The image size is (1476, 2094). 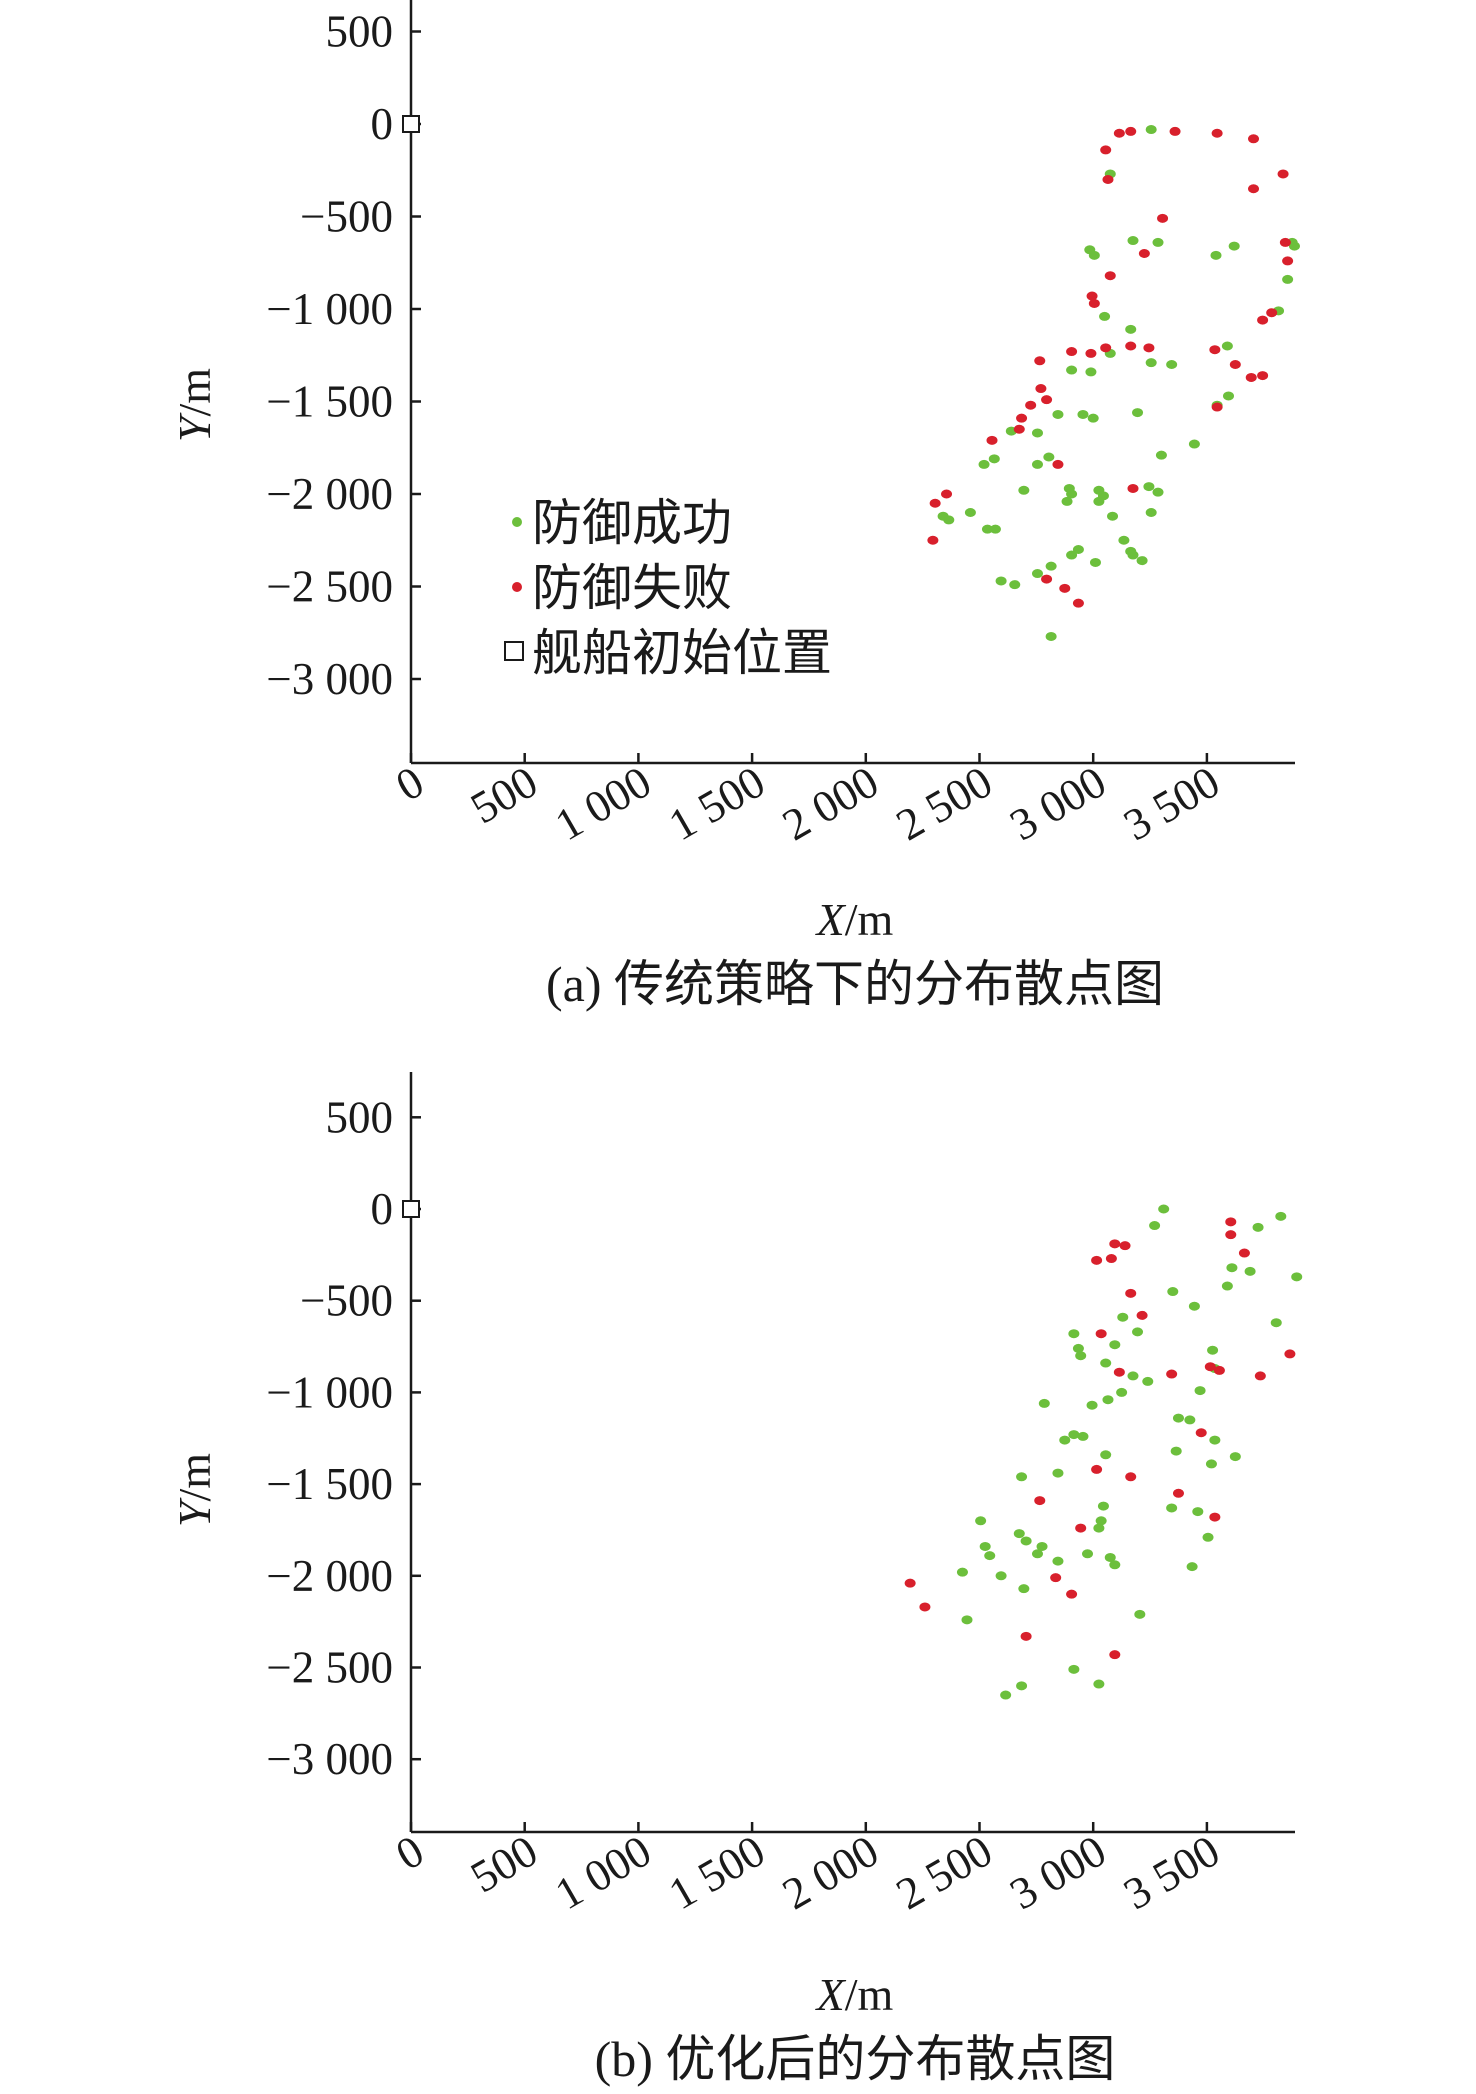 I want to click on y-tick-label: −3 000, so click(x=329, y=1759).